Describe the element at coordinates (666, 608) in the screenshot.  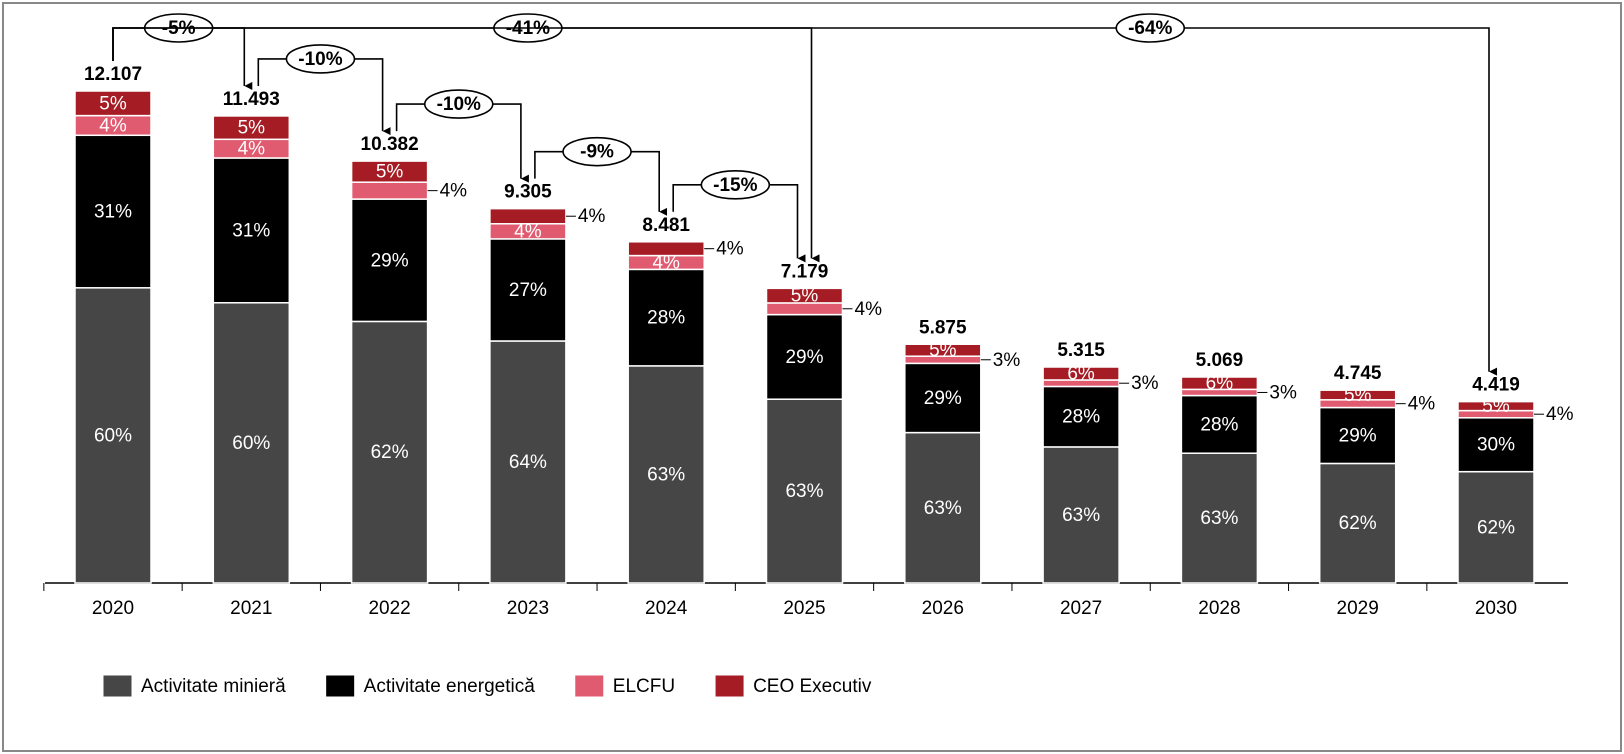
I see `x-tick-label: 2024` at that location.